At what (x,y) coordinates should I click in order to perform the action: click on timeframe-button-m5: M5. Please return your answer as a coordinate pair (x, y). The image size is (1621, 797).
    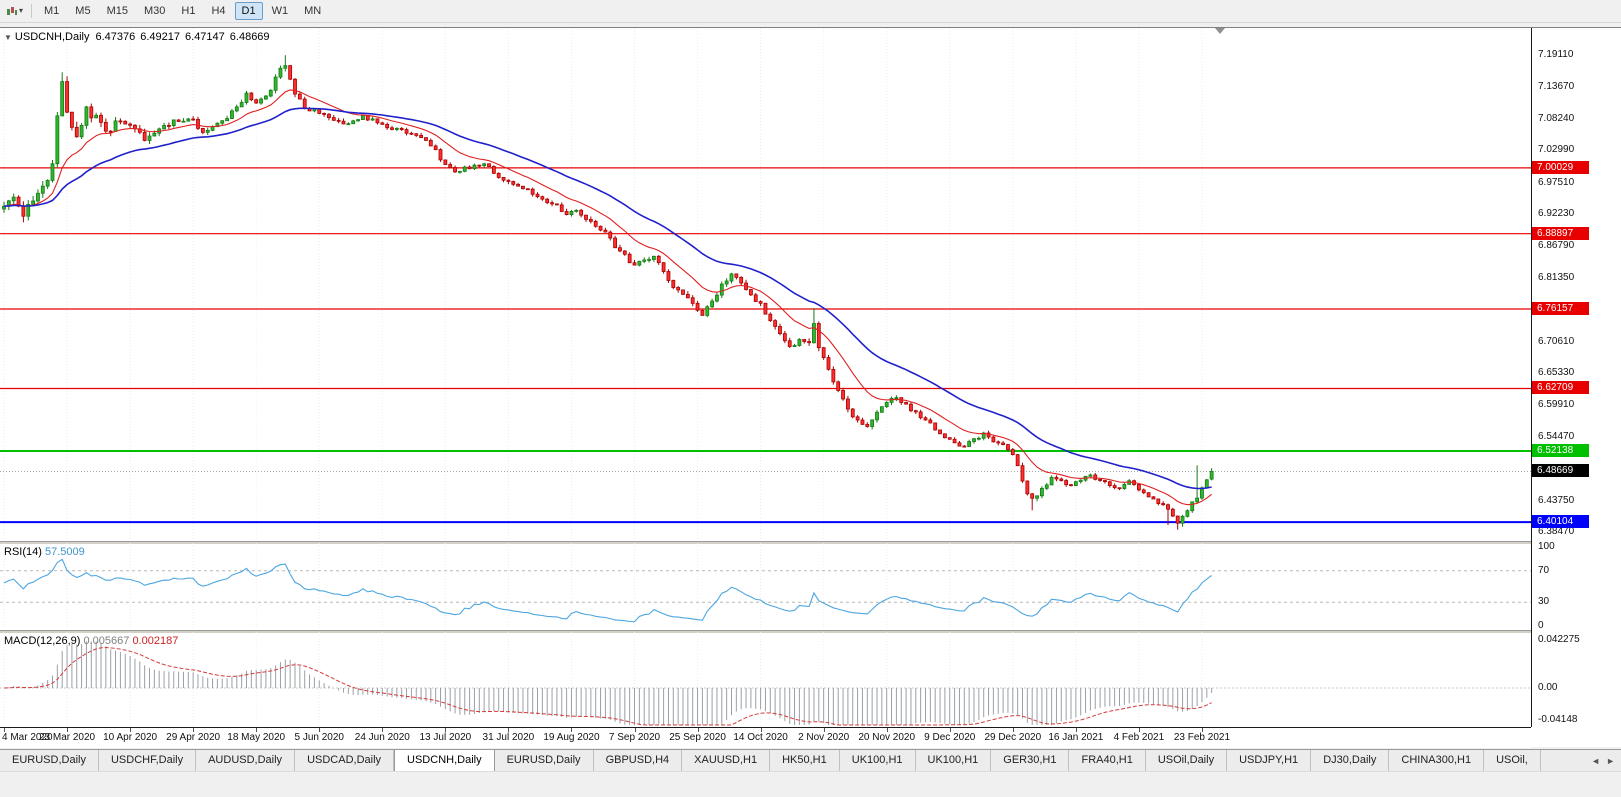
    Looking at the image, I should click on (83, 11).